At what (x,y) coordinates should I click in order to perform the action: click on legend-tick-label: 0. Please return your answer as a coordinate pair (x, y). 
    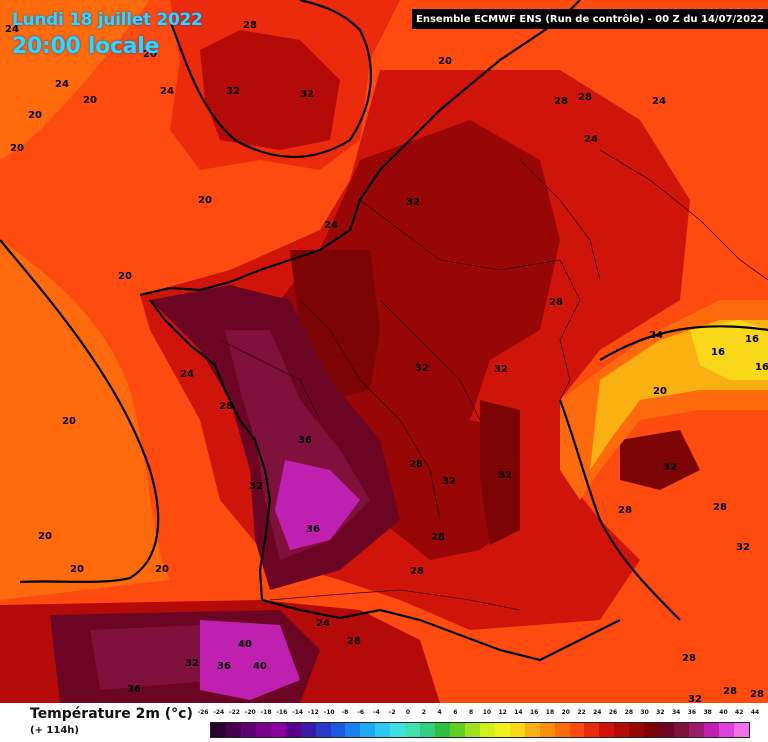
    Looking at the image, I should click on (408, 712).